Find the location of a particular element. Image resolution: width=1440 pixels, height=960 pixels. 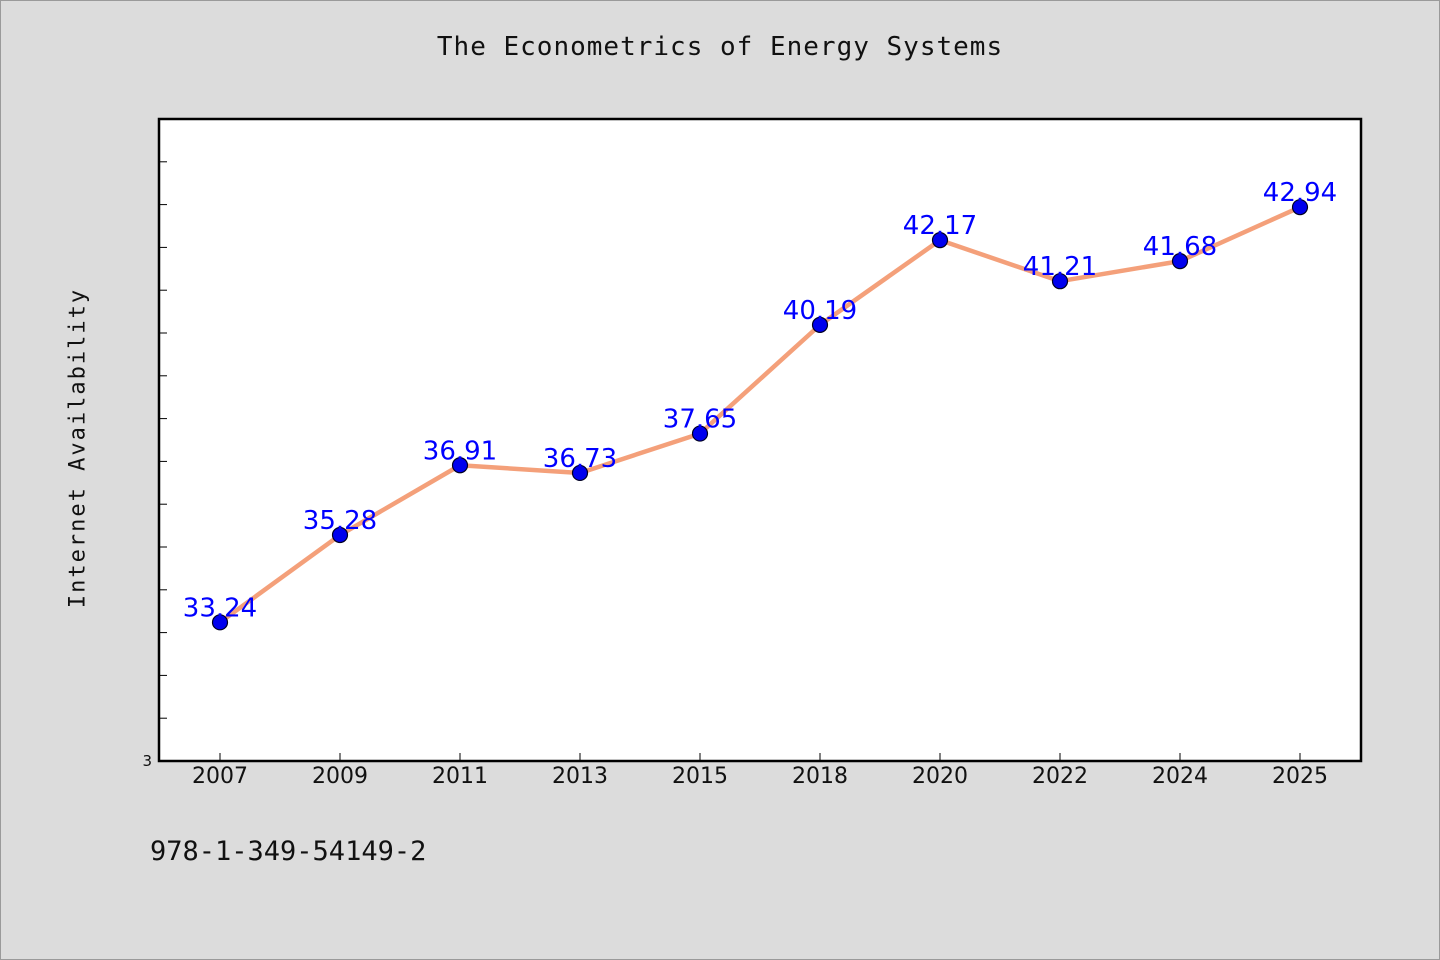

data-label: 36.91 is located at coordinates (460, 451).